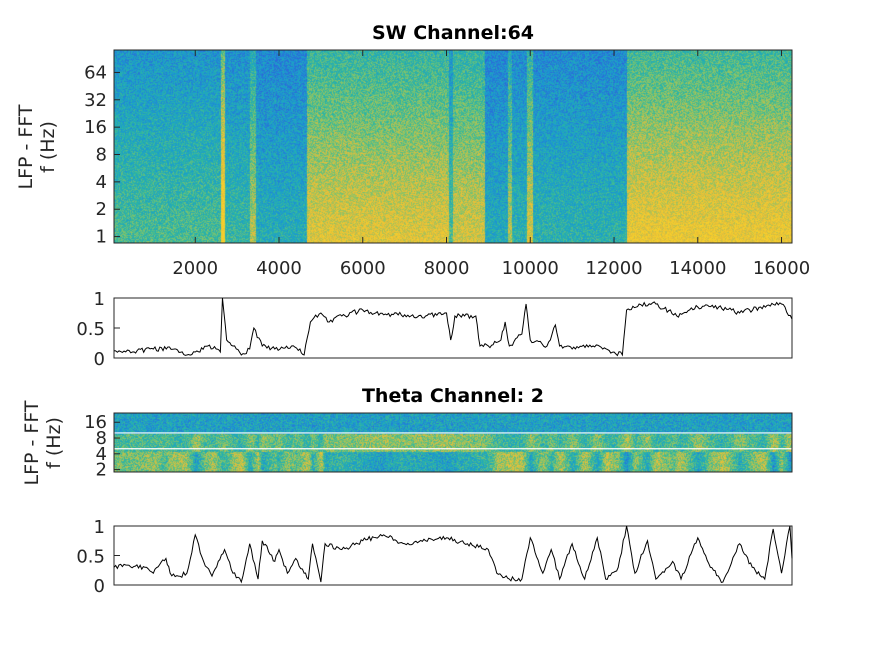 The width and height of the screenshot is (875, 656). I want to click on theta-ylabel-line2: f (Hz), so click(54, 443).